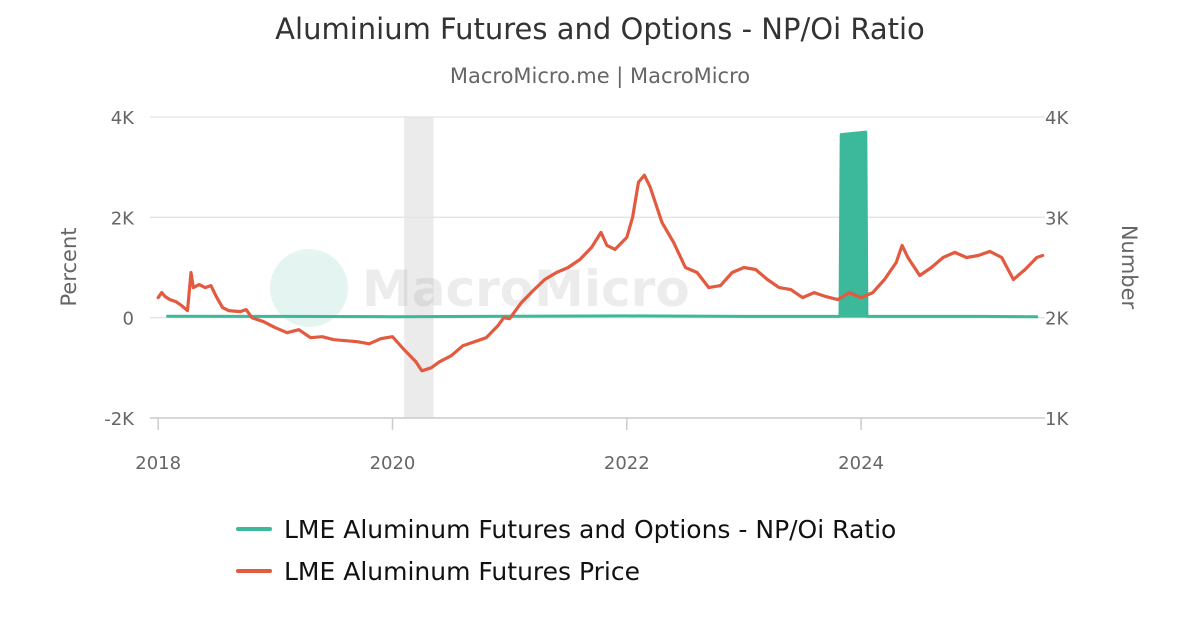 Image resolution: width=1200 pixels, height=630 pixels. Describe the element at coordinates (119, 419) in the screenshot. I see `y-left-tick-label: -2K` at that location.